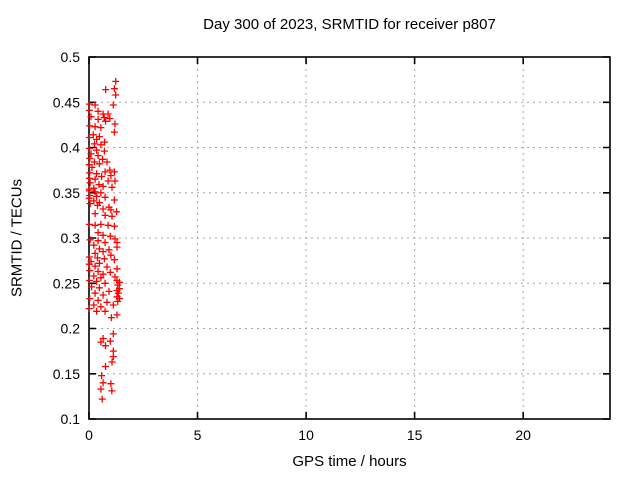  Describe the element at coordinates (198, 435) in the screenshot. I see `x-tick-label: 5` at that location.